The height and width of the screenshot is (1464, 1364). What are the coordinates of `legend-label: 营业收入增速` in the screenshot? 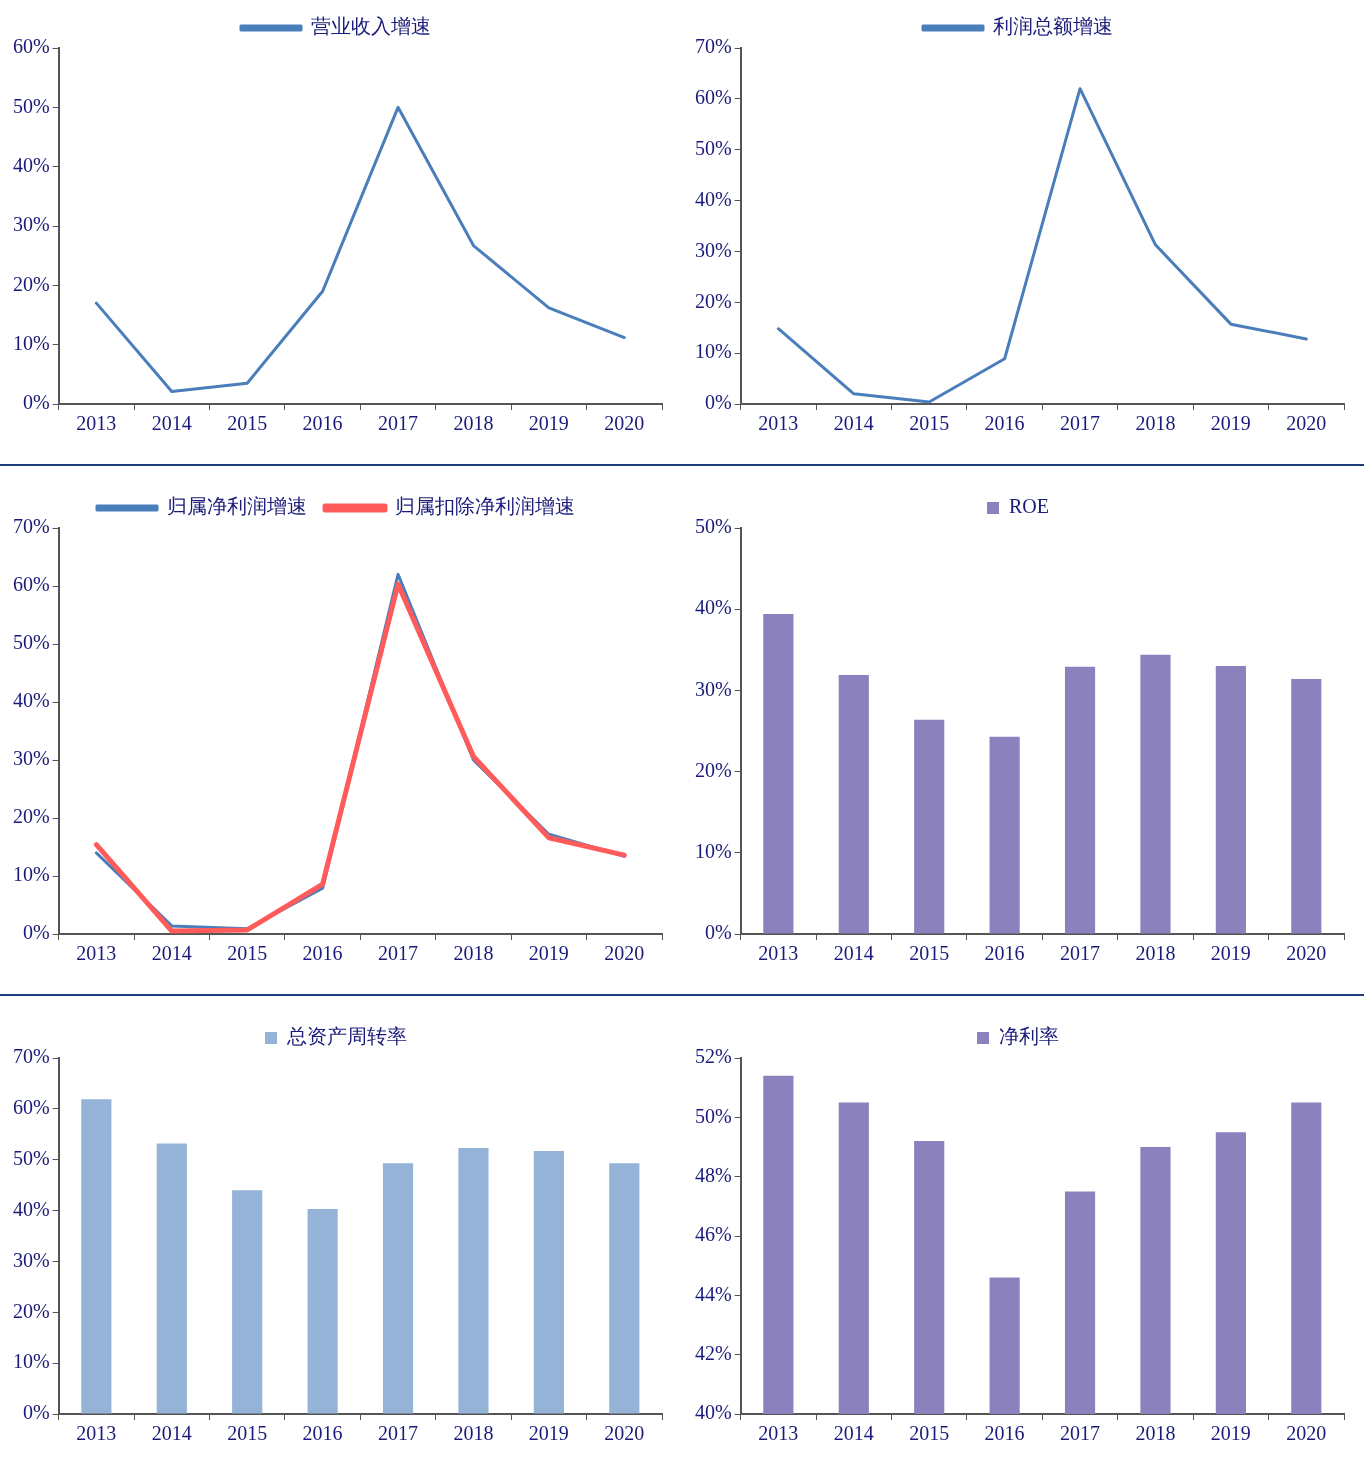 It's located at (371, 26).